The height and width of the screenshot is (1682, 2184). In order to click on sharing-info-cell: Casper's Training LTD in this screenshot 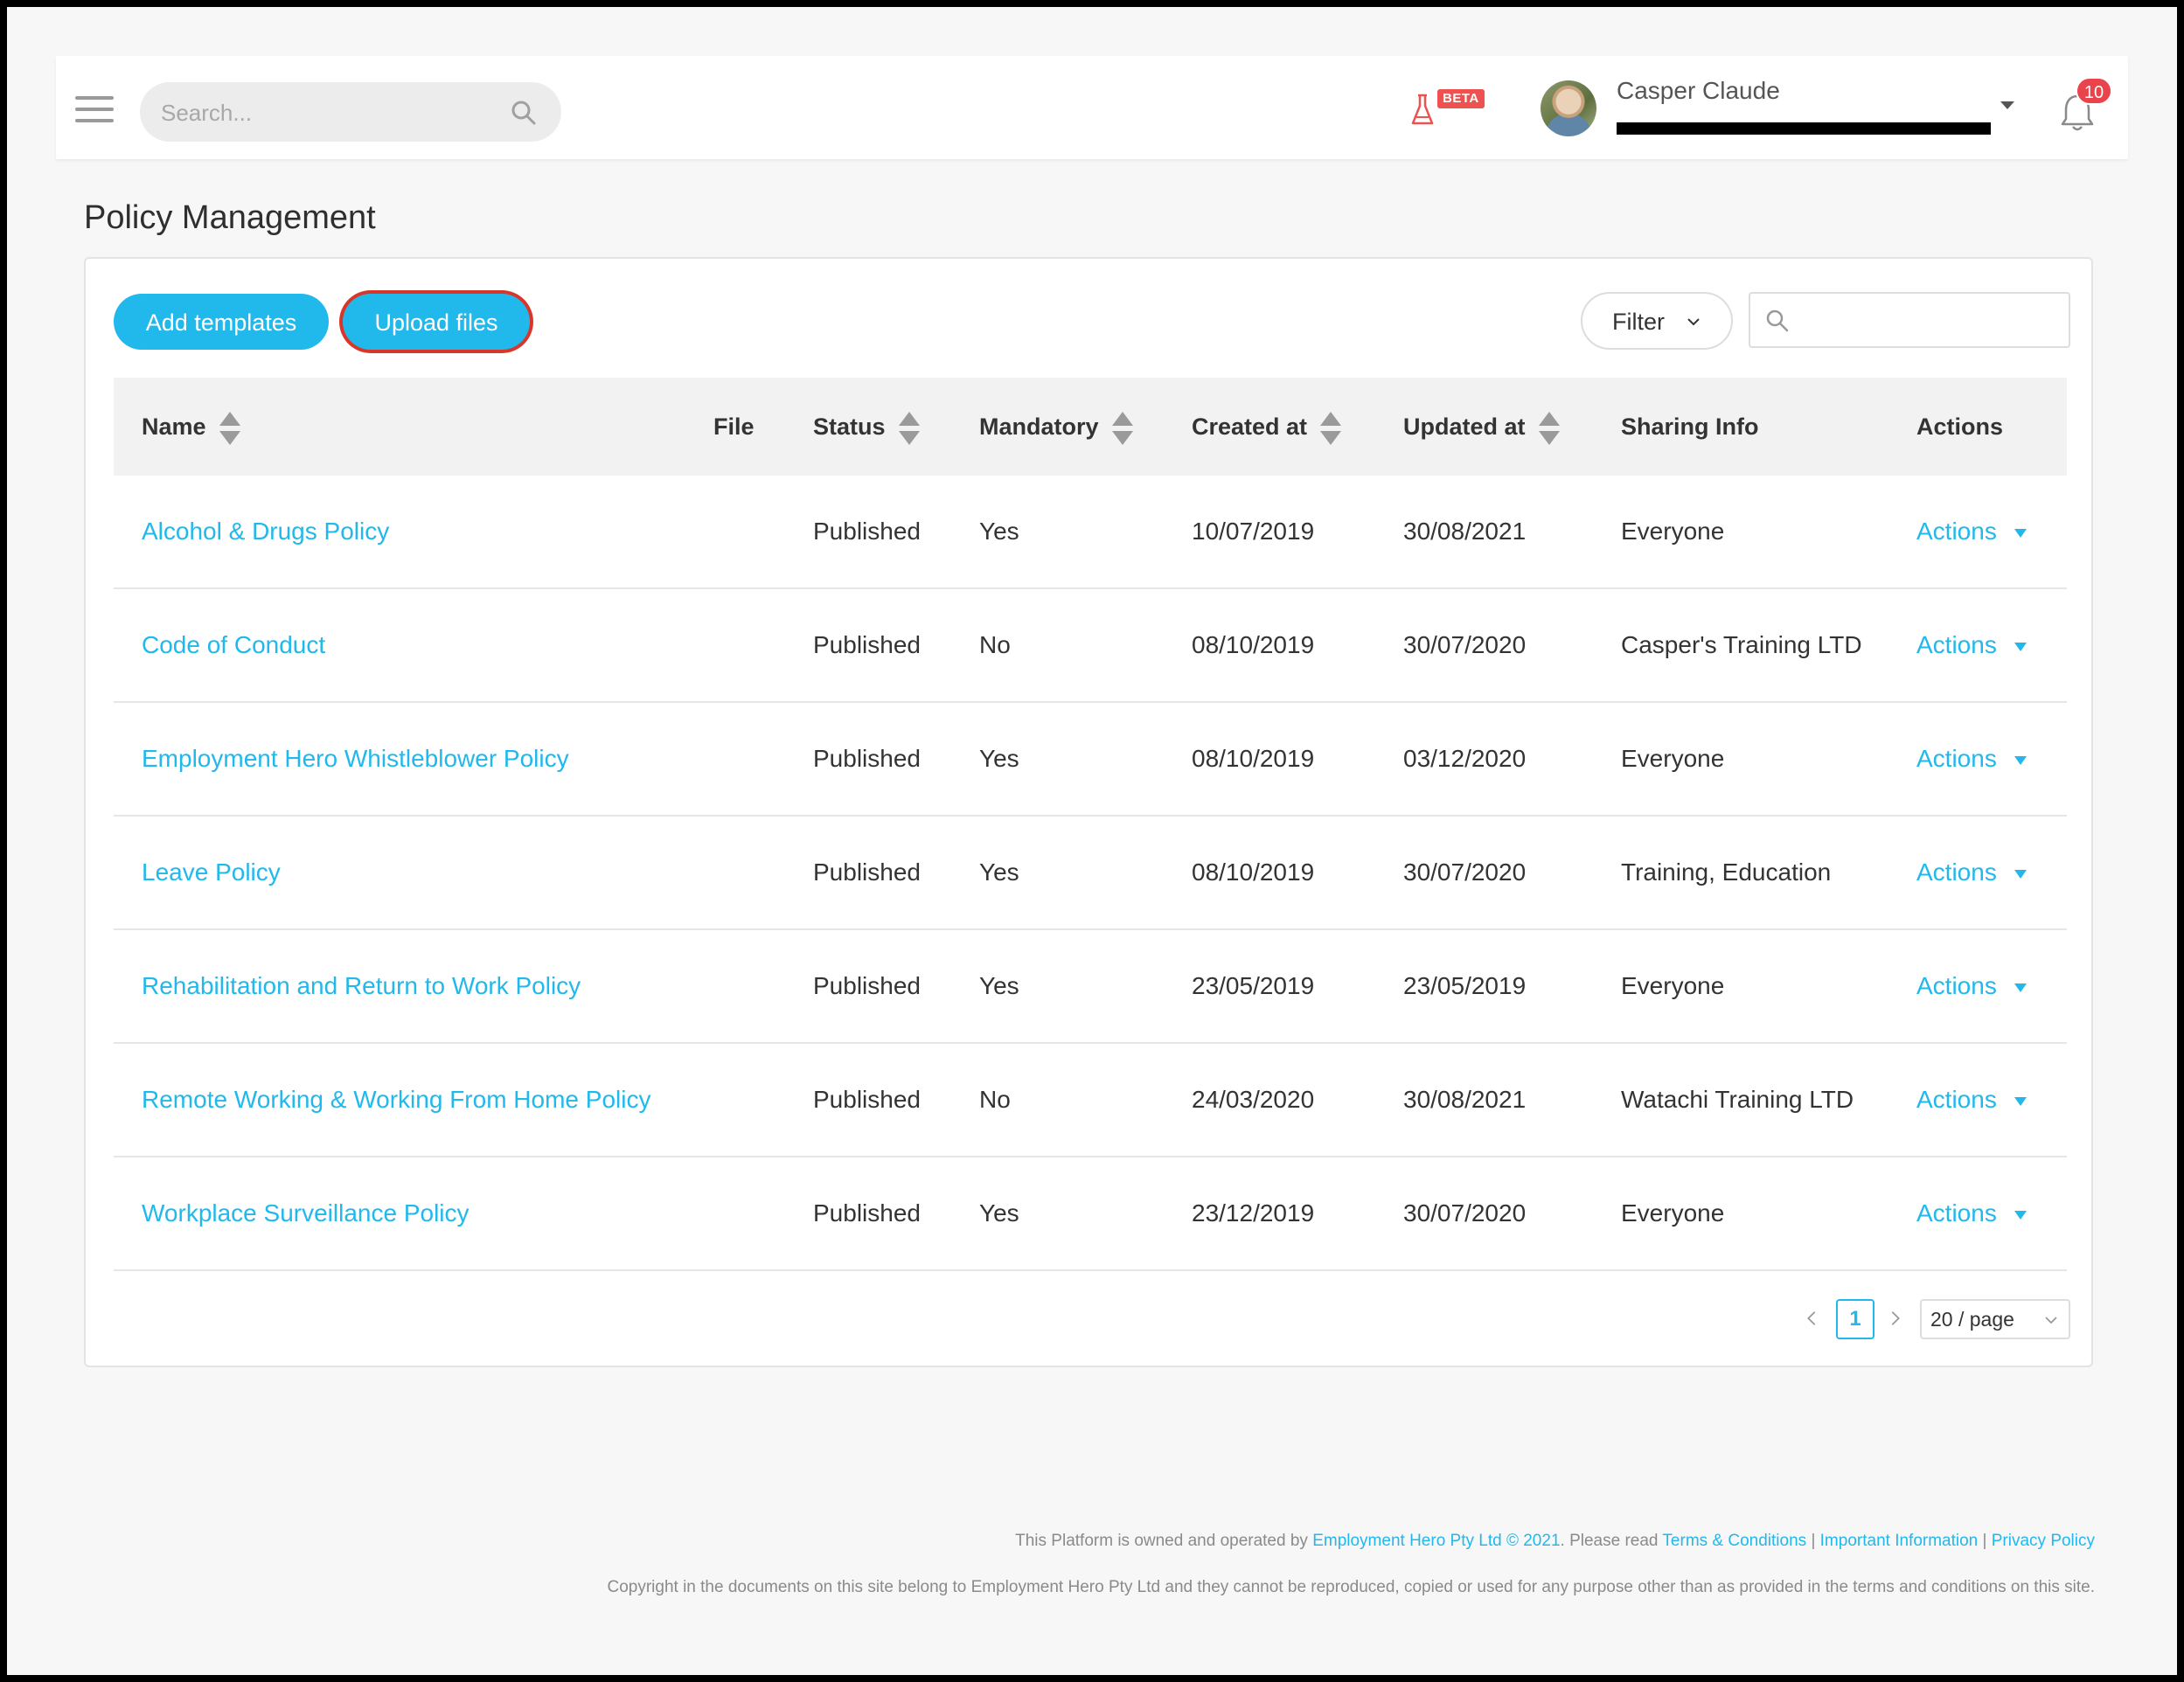, I will do `click(1741, 644)`.